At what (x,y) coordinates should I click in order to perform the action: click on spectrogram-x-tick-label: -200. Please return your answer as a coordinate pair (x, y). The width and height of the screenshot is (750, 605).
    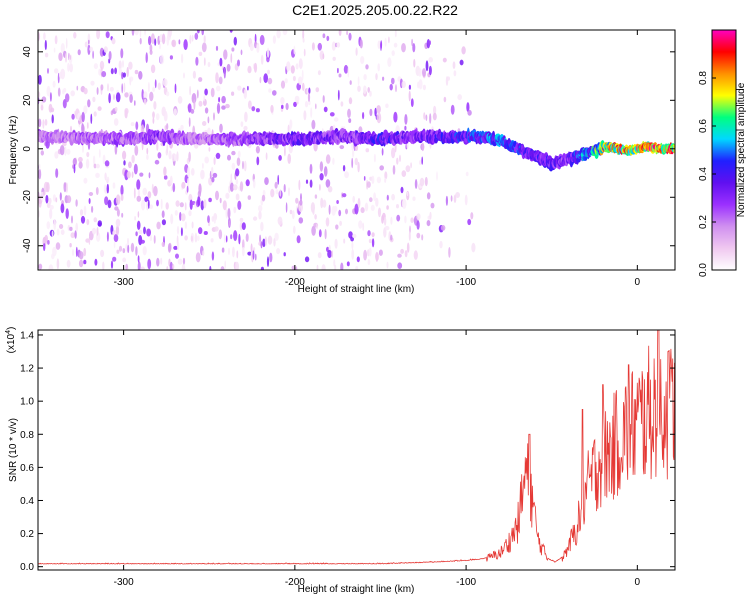
    Looking at the image, I should click on (295, 282).